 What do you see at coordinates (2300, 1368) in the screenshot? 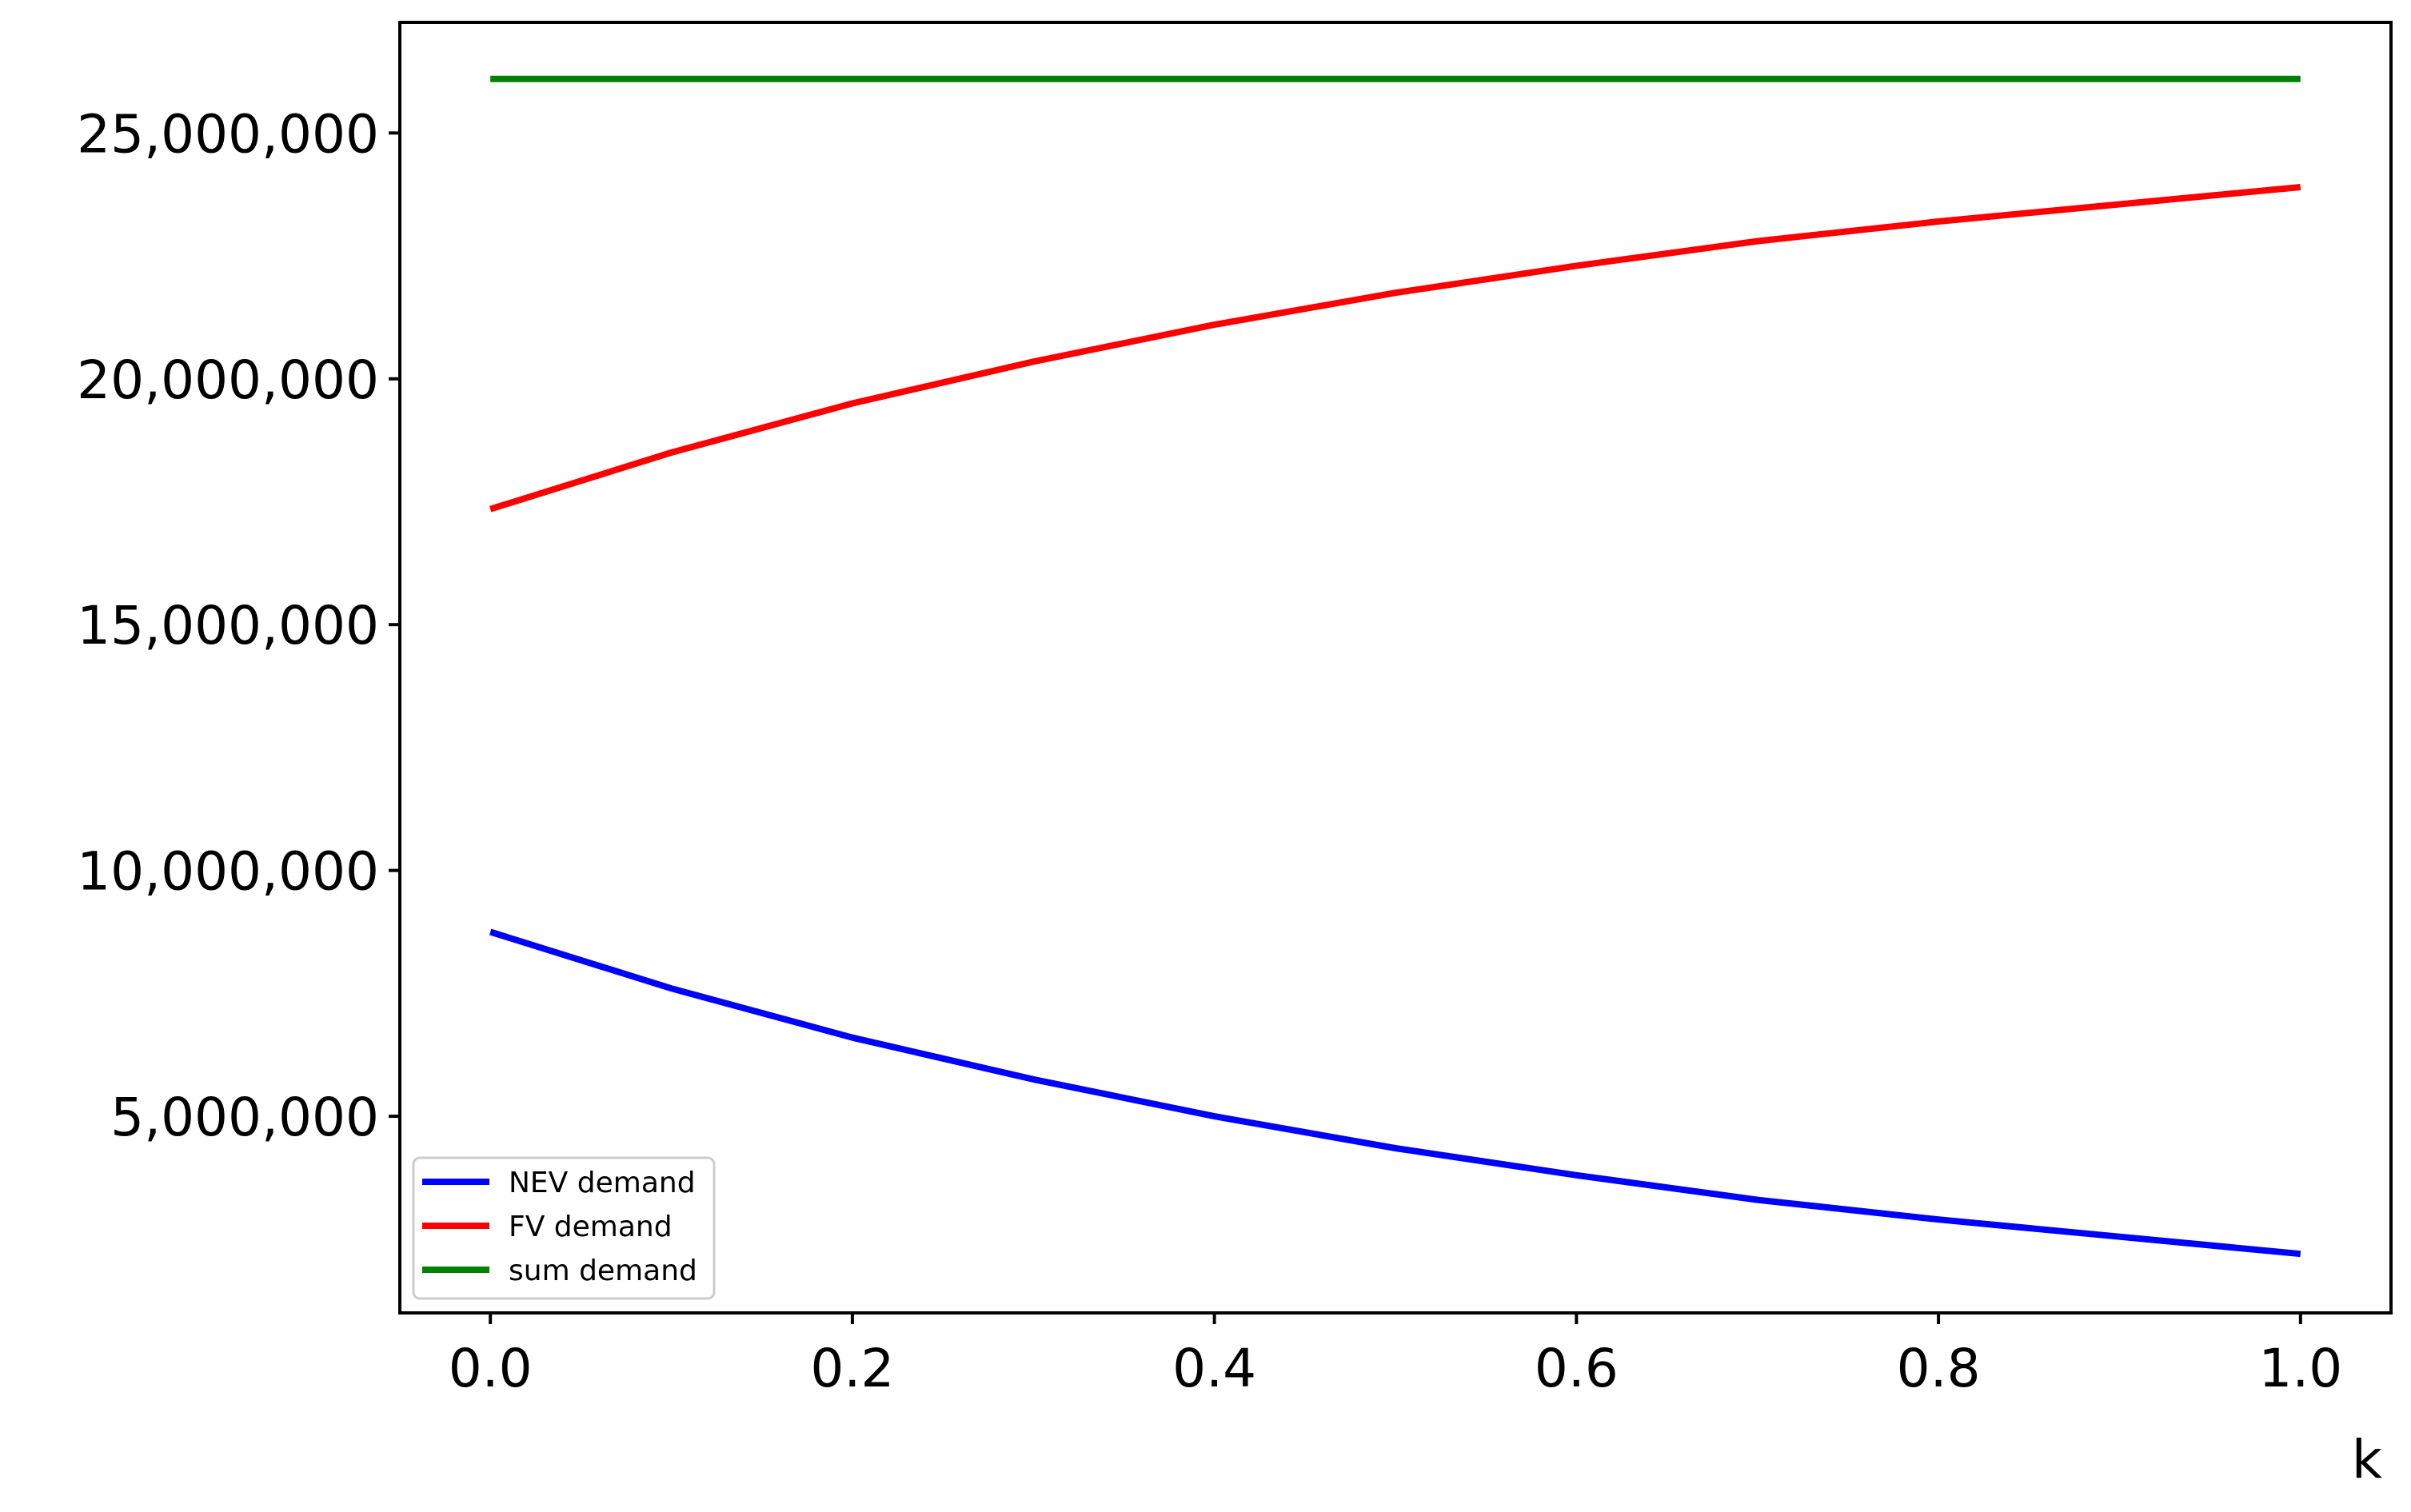
I see `x-tick-label: 1.0` at bounding box center [2300, 1368].